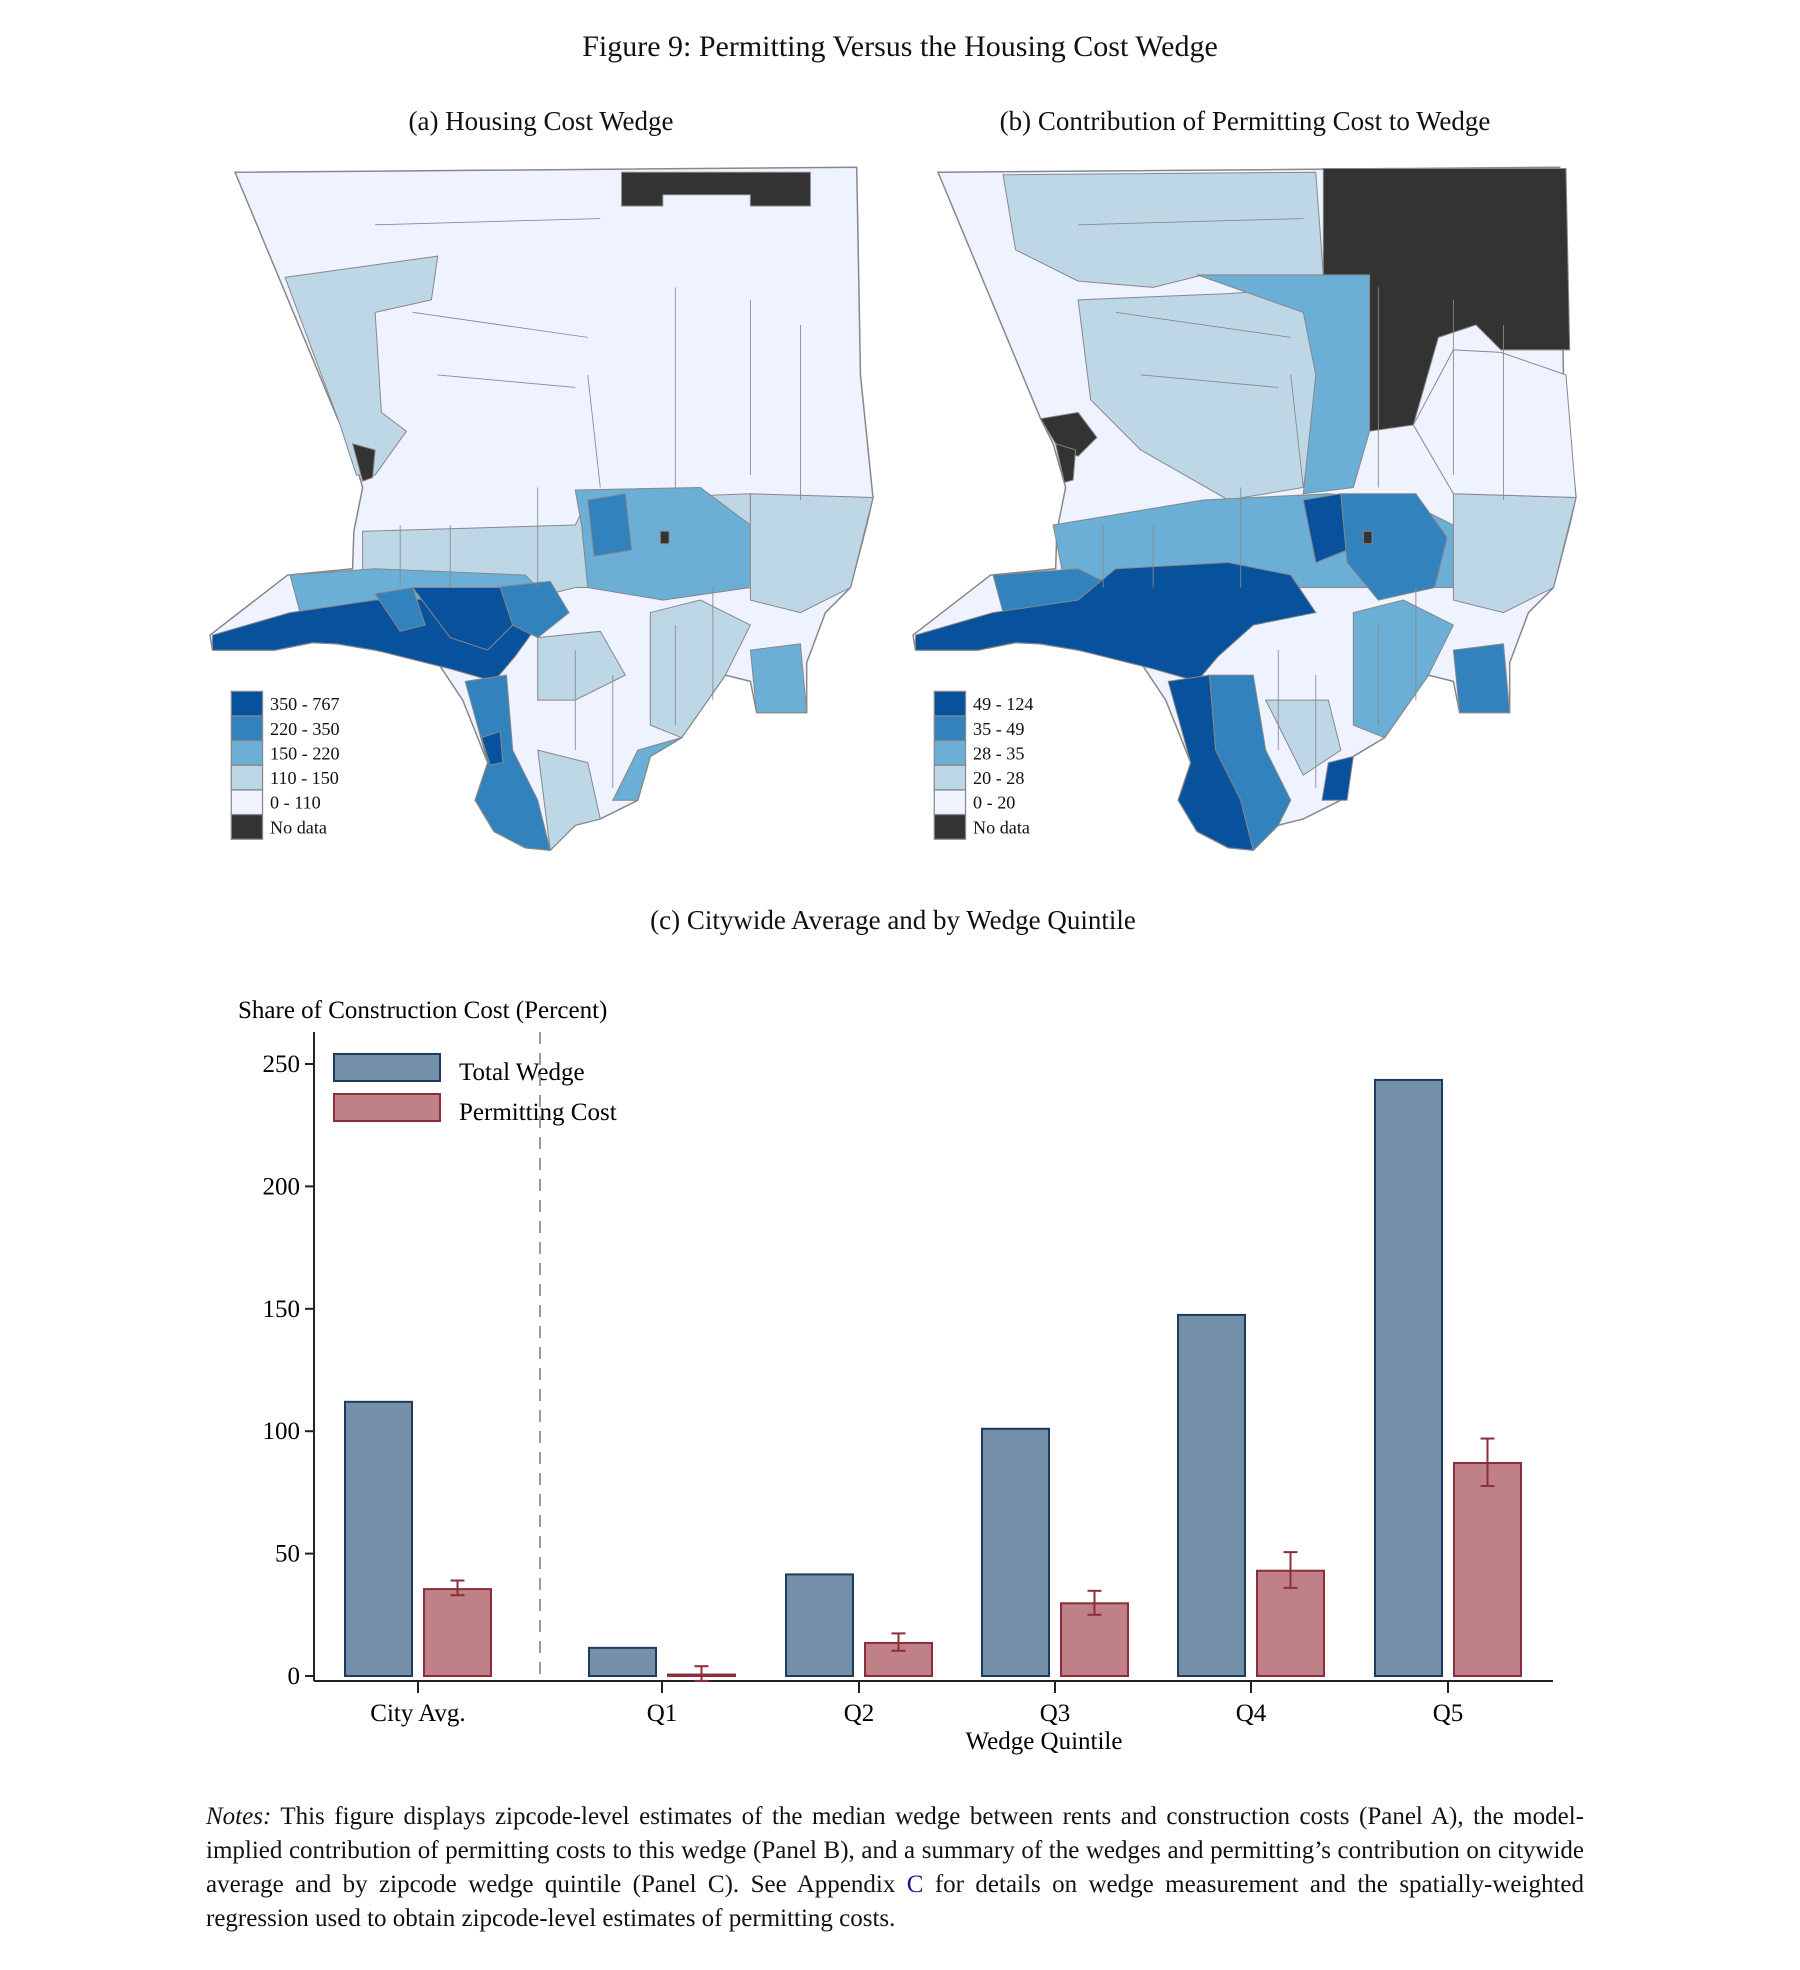 The image size is (1800, 1970). Describe the element at coordinates (541, 121) in the screenshot. I see `panel-a-title: (a) Housing Cost Wedge` at that location.